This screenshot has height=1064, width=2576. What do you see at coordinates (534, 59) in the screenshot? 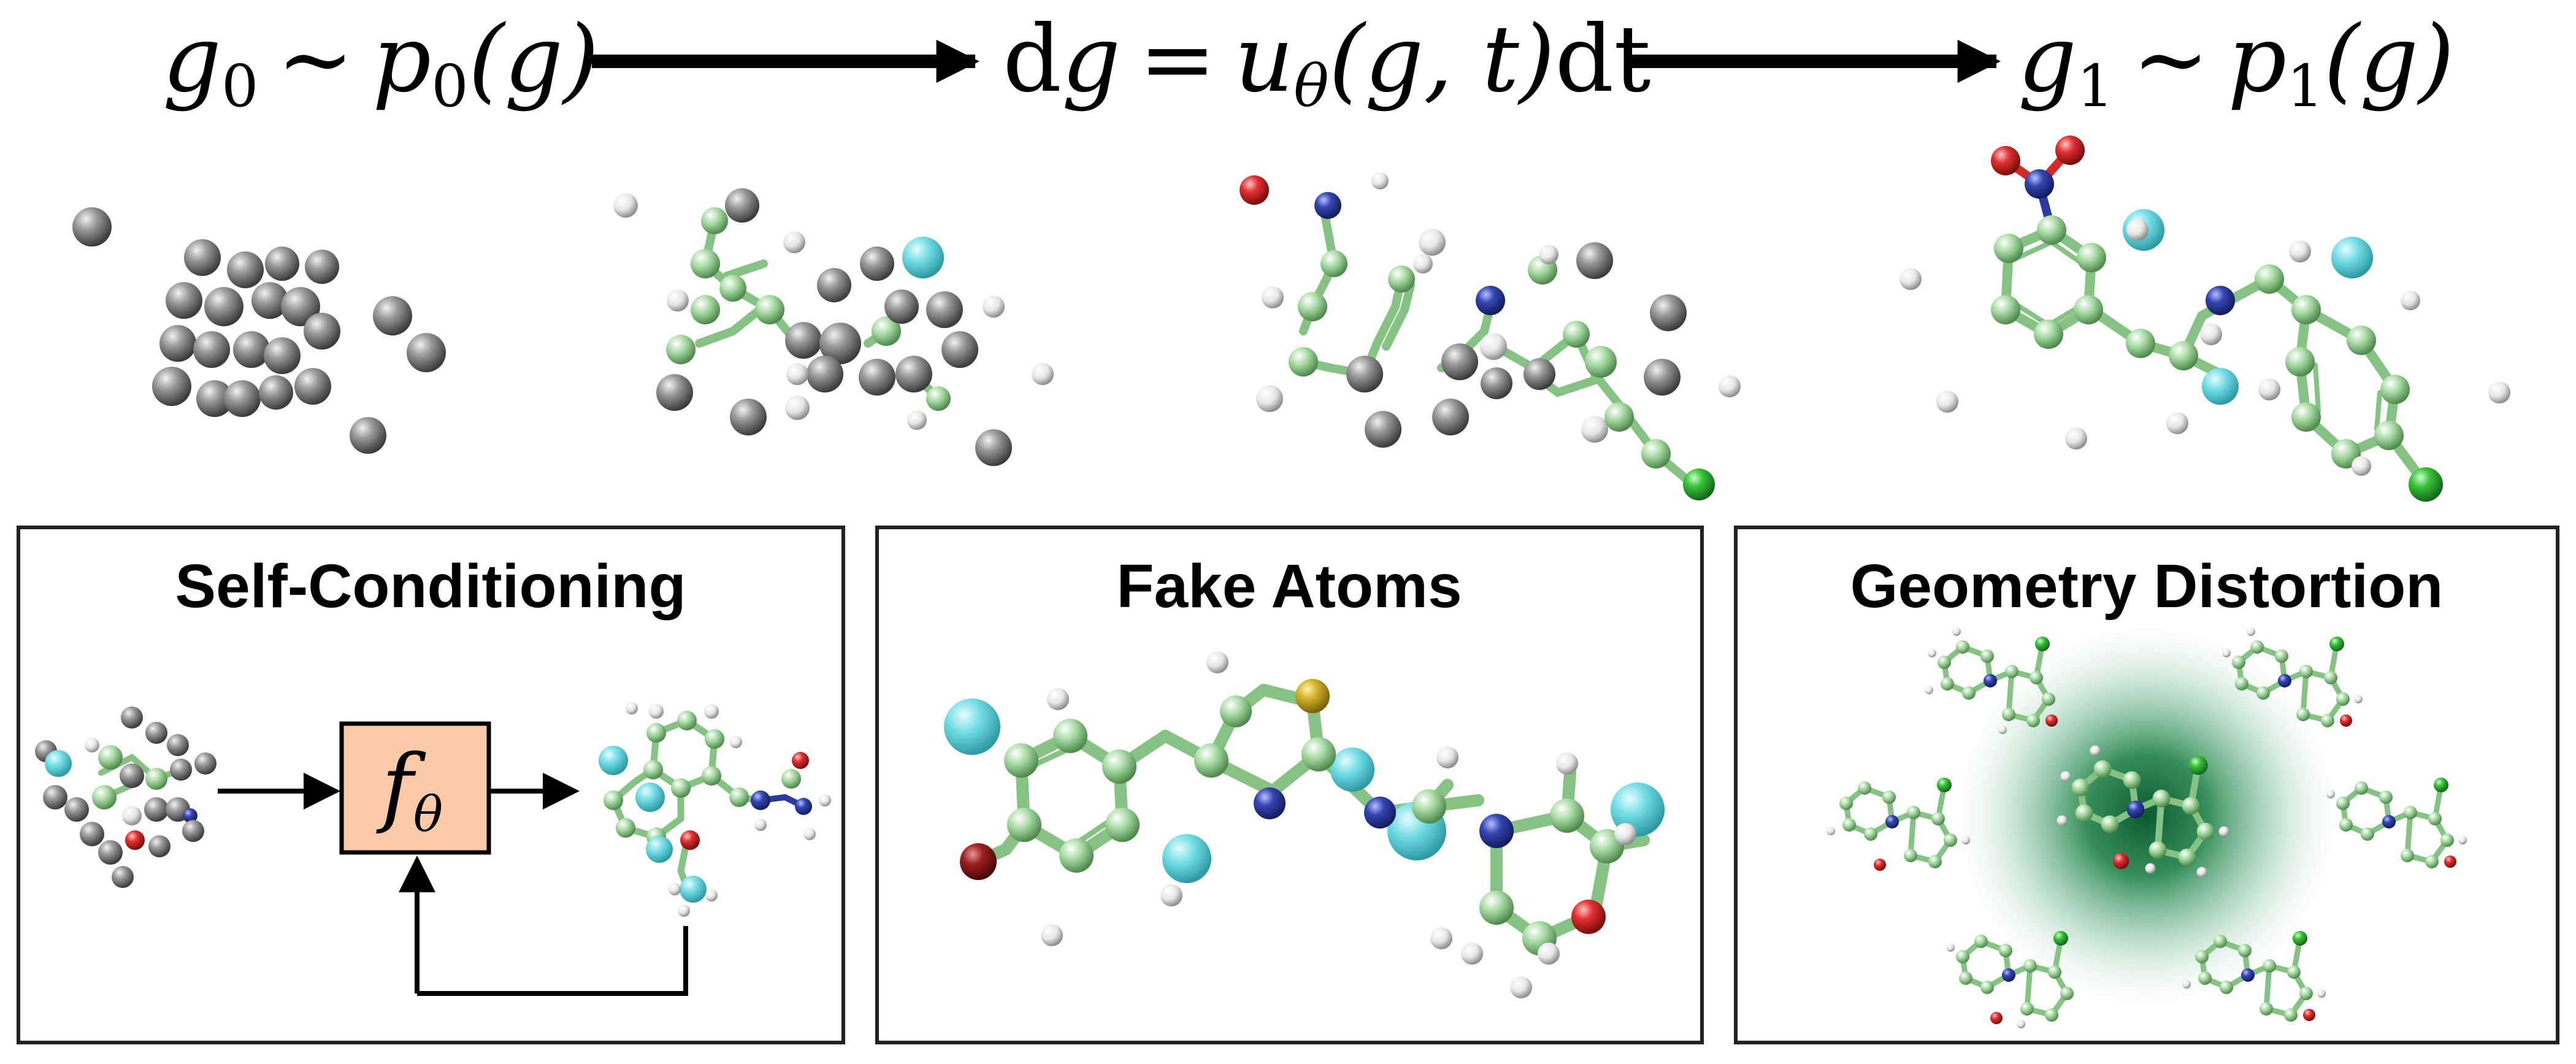
I see `prior-arg: (g)` at bounding box center [534, 59].